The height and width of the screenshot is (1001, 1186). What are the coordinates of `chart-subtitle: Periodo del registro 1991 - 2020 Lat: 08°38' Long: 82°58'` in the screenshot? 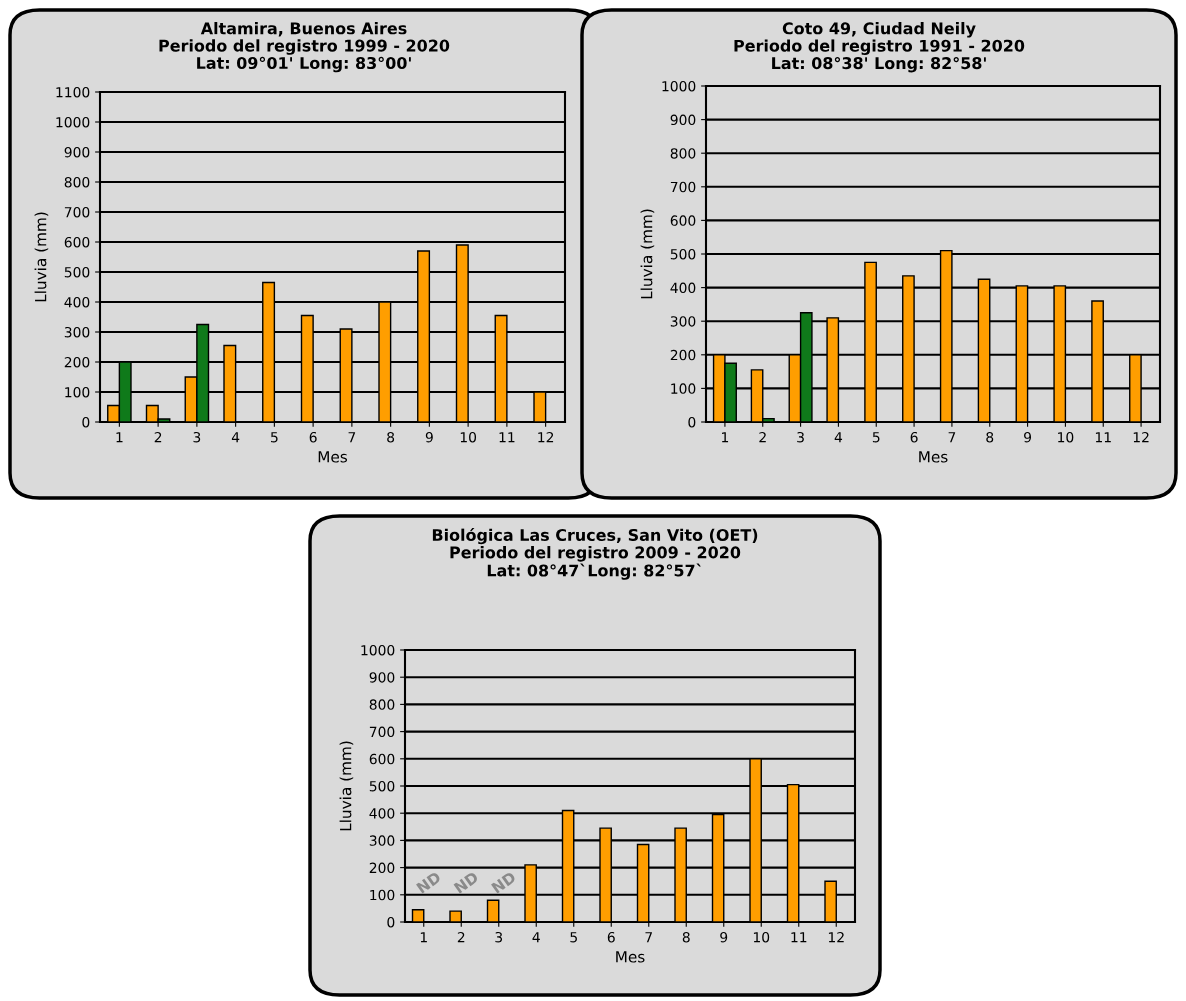 It's located at (879, 56).